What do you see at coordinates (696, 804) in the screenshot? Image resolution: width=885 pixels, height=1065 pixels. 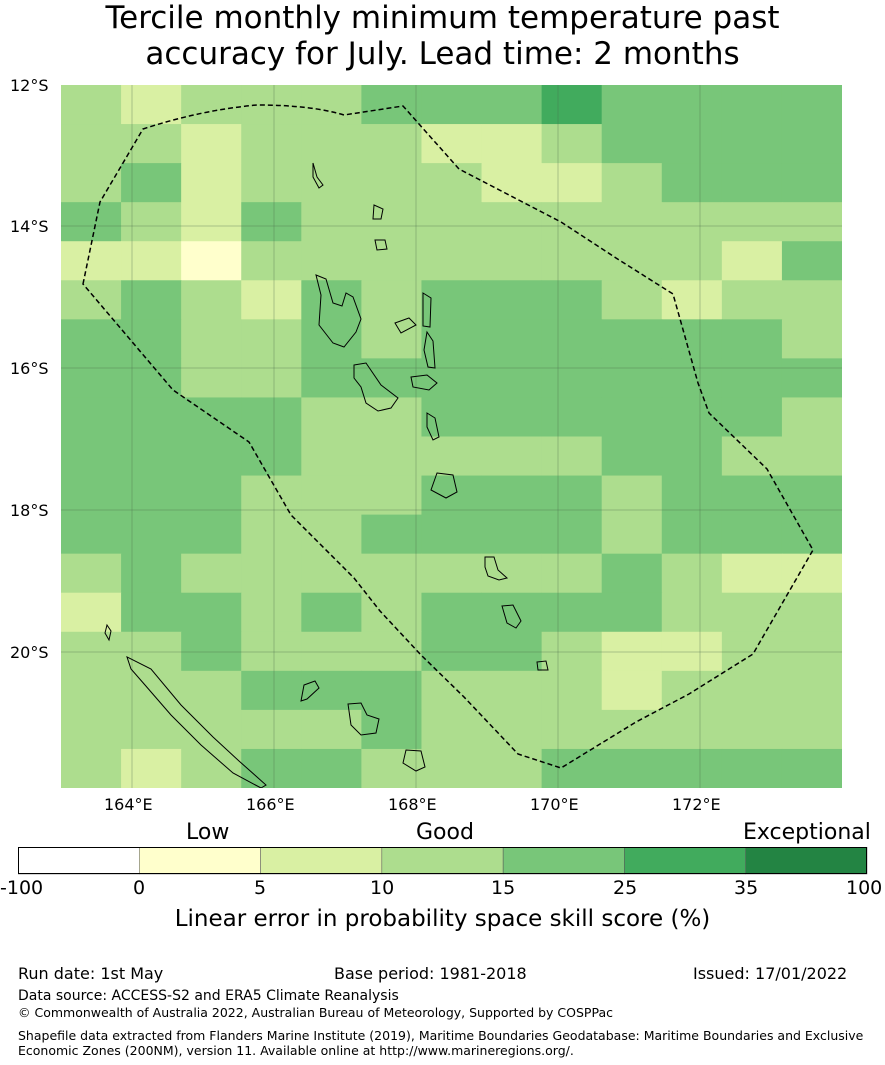 I see `lon-label-172e: 172°E` at bounding box center [696, 804].